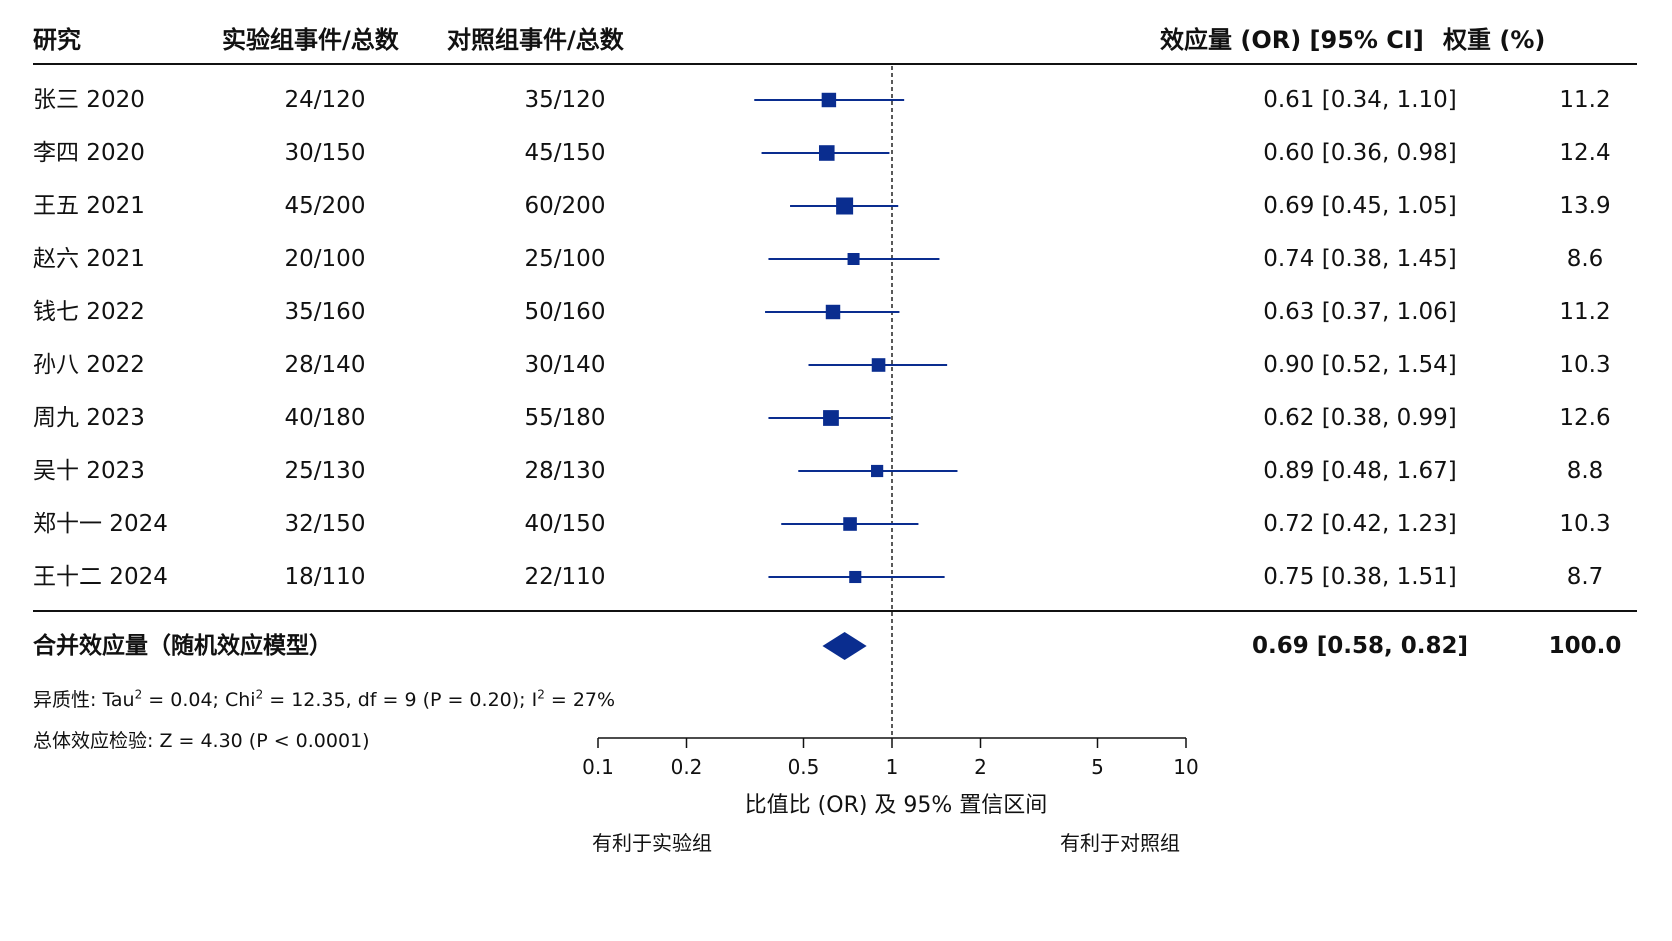  I want to click on x-axis-label: 比值比 (OR) 及 95% 置信区间, so click(896, 805).